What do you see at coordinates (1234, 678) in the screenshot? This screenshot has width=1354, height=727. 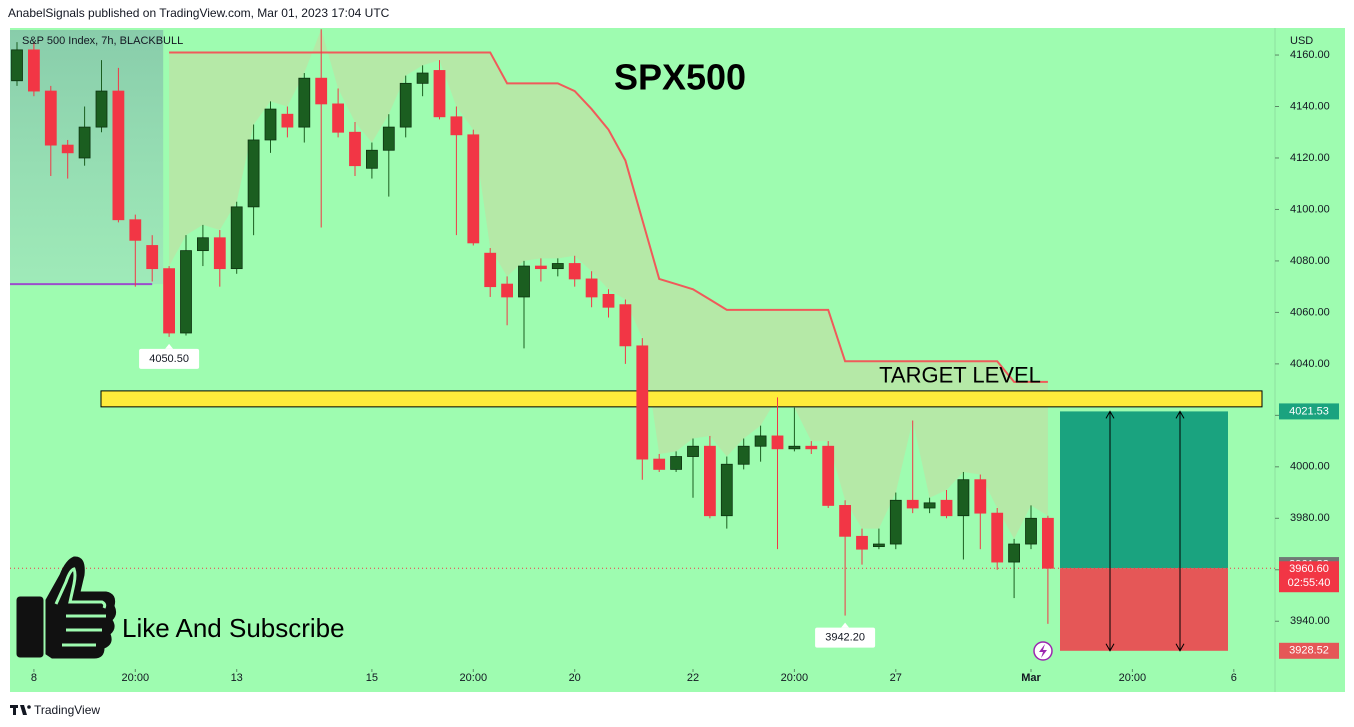 I see `x-tick-label: 6` at bounding box center [1234, 678].